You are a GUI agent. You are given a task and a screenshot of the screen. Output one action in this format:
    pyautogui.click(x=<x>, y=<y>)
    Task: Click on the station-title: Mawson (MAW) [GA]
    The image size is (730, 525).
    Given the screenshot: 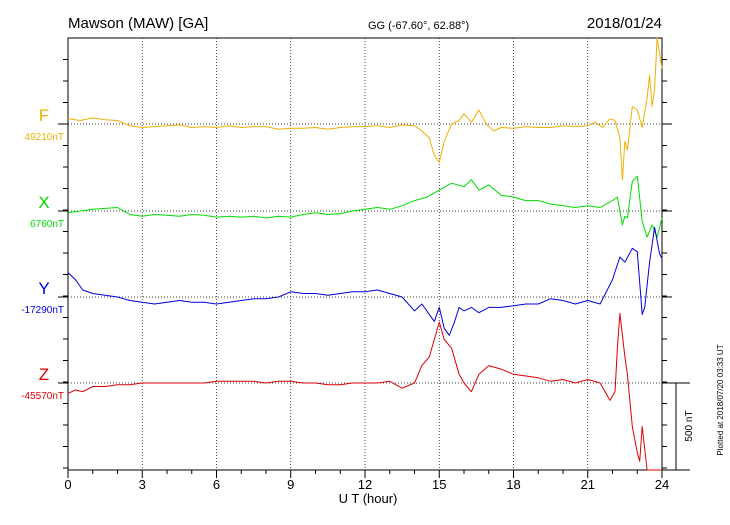 What is the action you would take?
    pyautogui.click(x=138, y=23)
    